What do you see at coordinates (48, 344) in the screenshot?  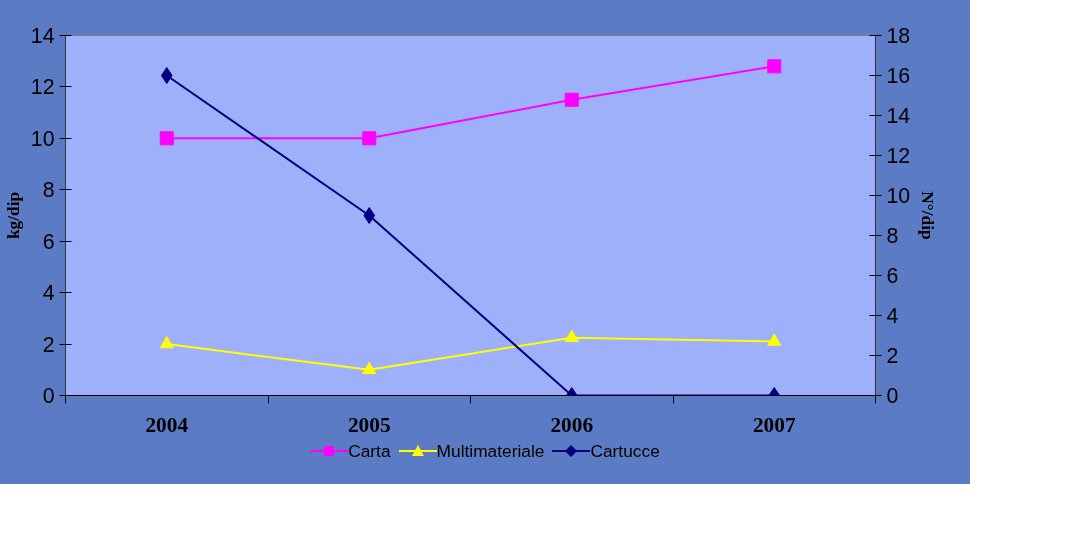 I see `y-tick-label: 2` at bounding box center [48, 344].